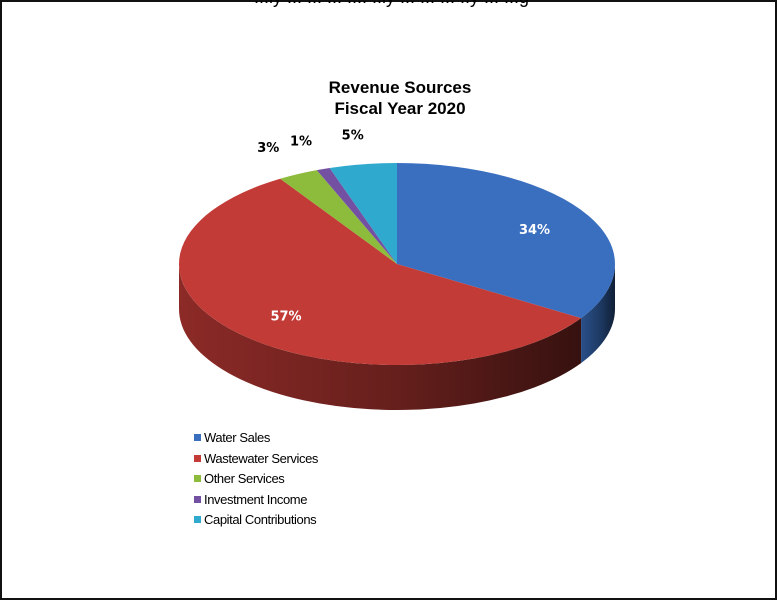 Image resolution: width=783 pixels, height=600 pixels. I want to click on data-label-capital-contributions: 5%, so click(353, 135).